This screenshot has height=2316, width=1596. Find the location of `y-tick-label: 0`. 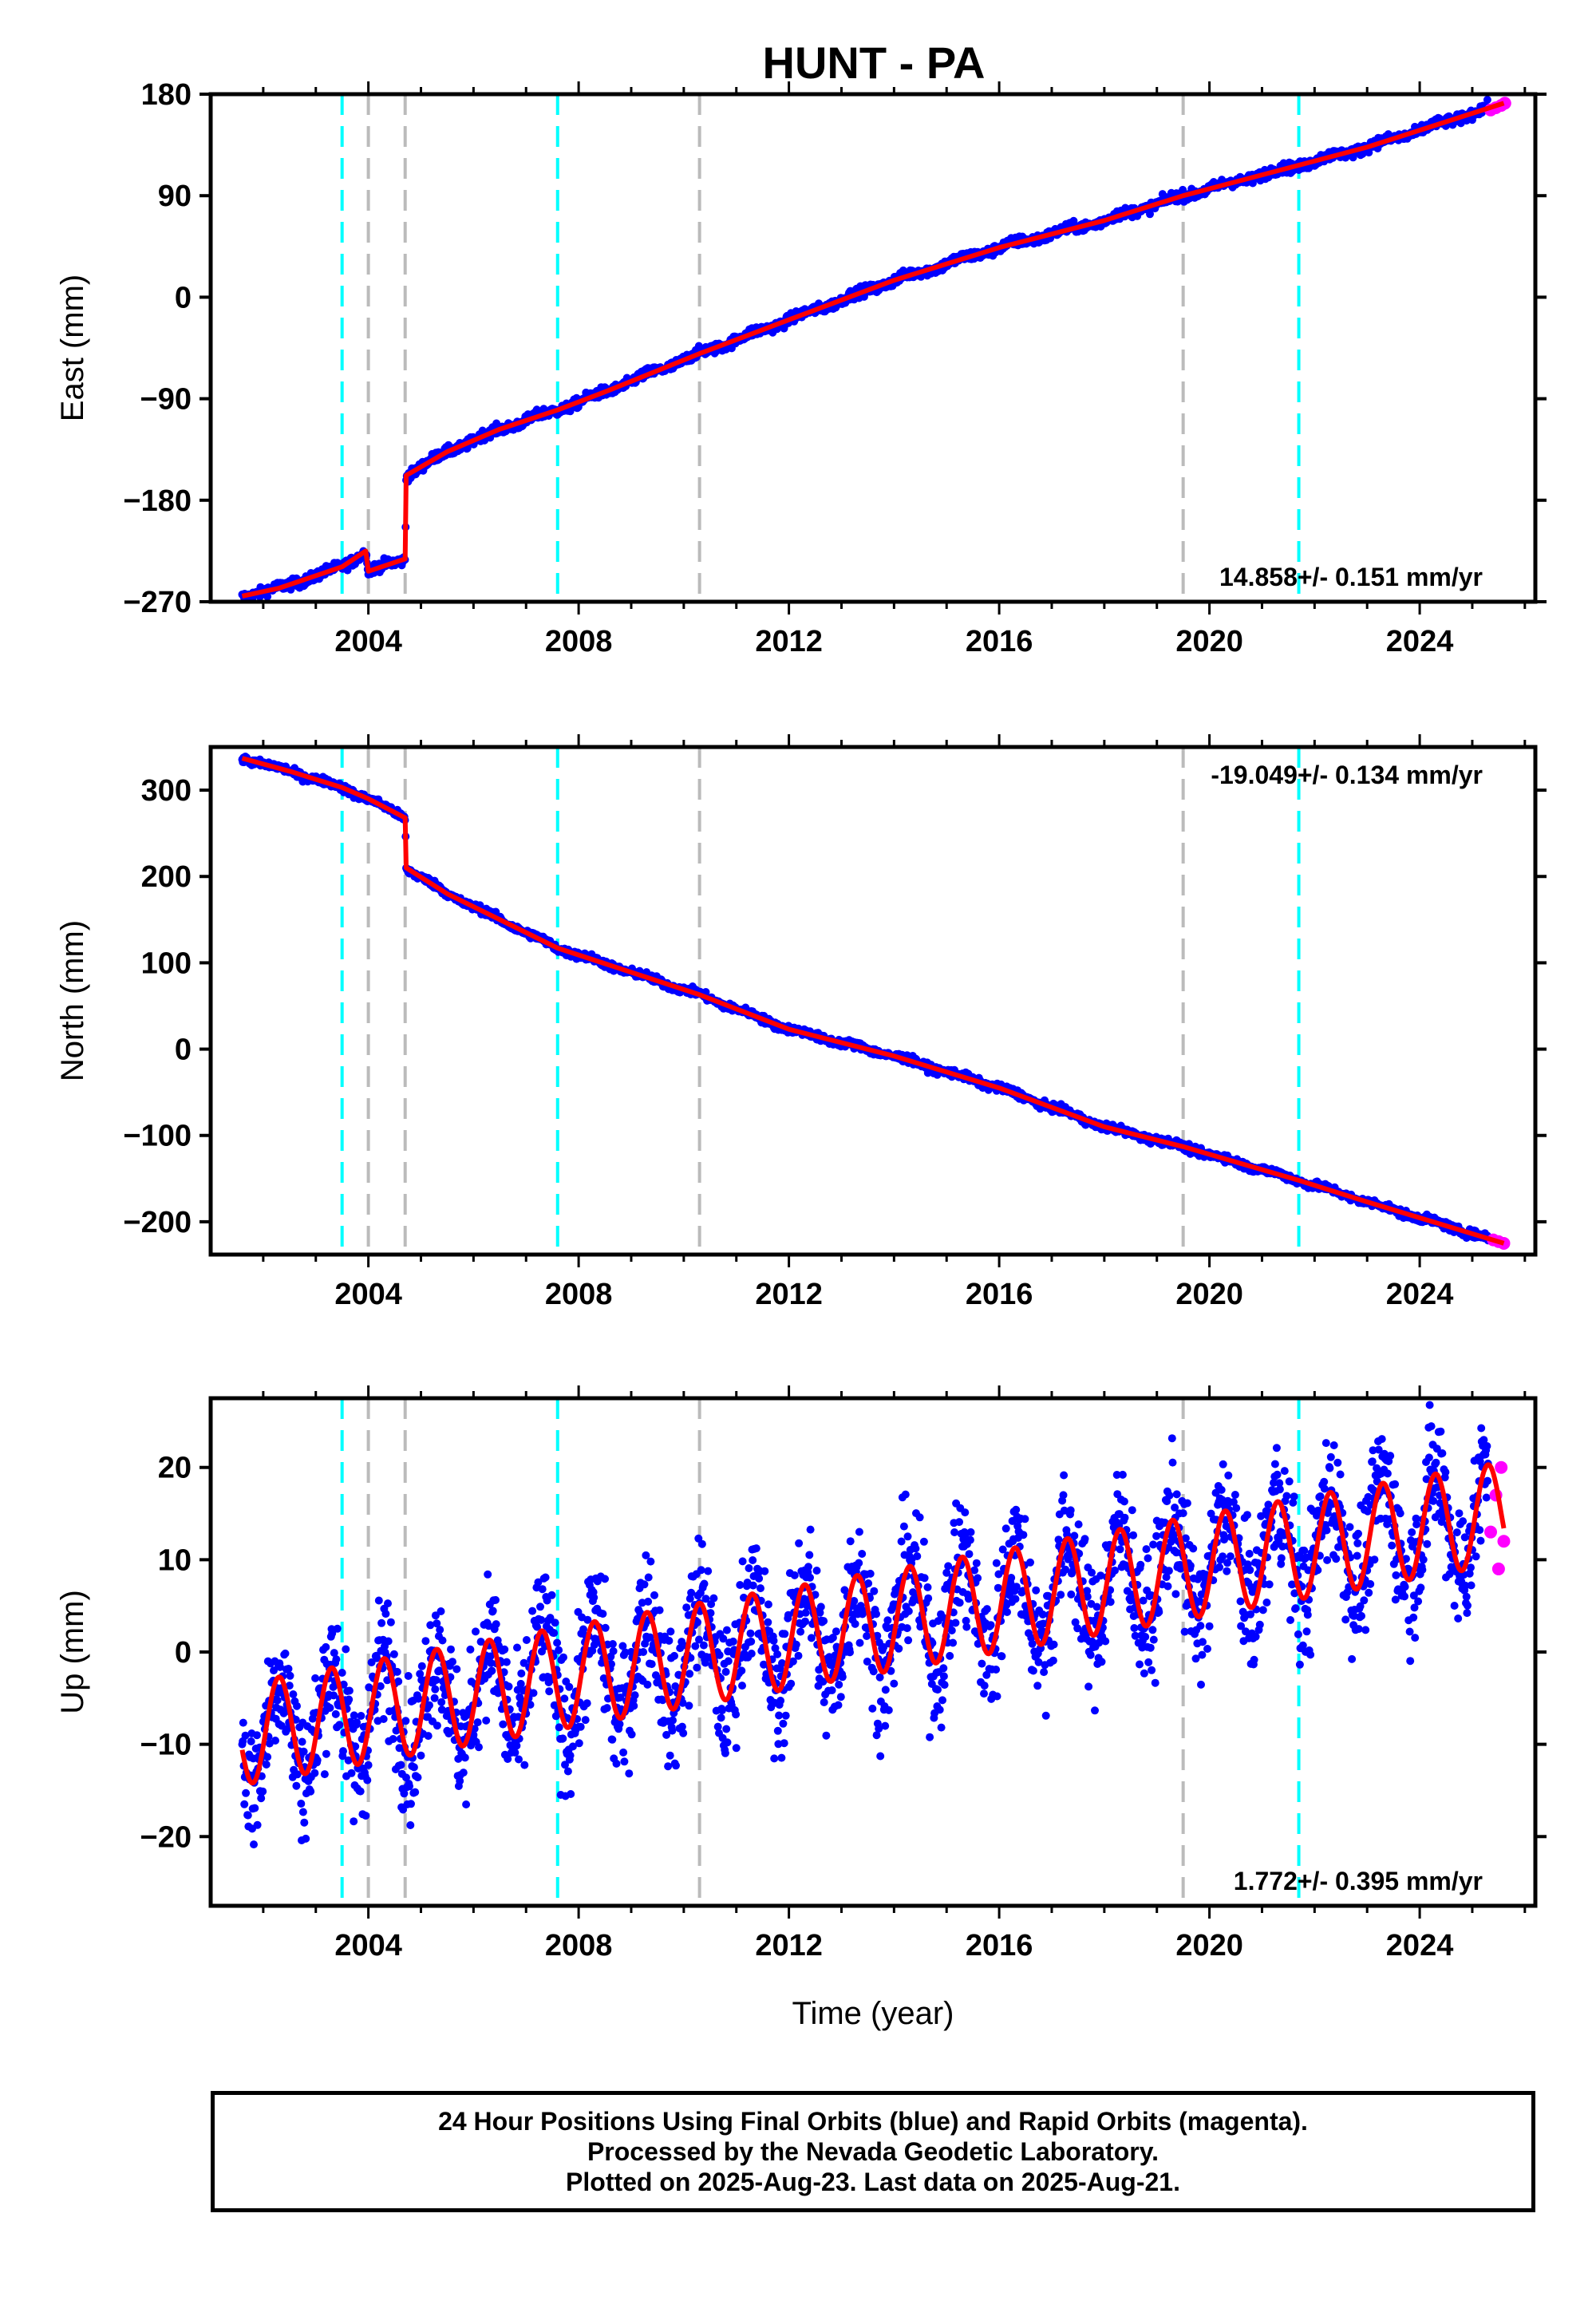

y-tick-label: 0 is located at coordinates (183, 1050).